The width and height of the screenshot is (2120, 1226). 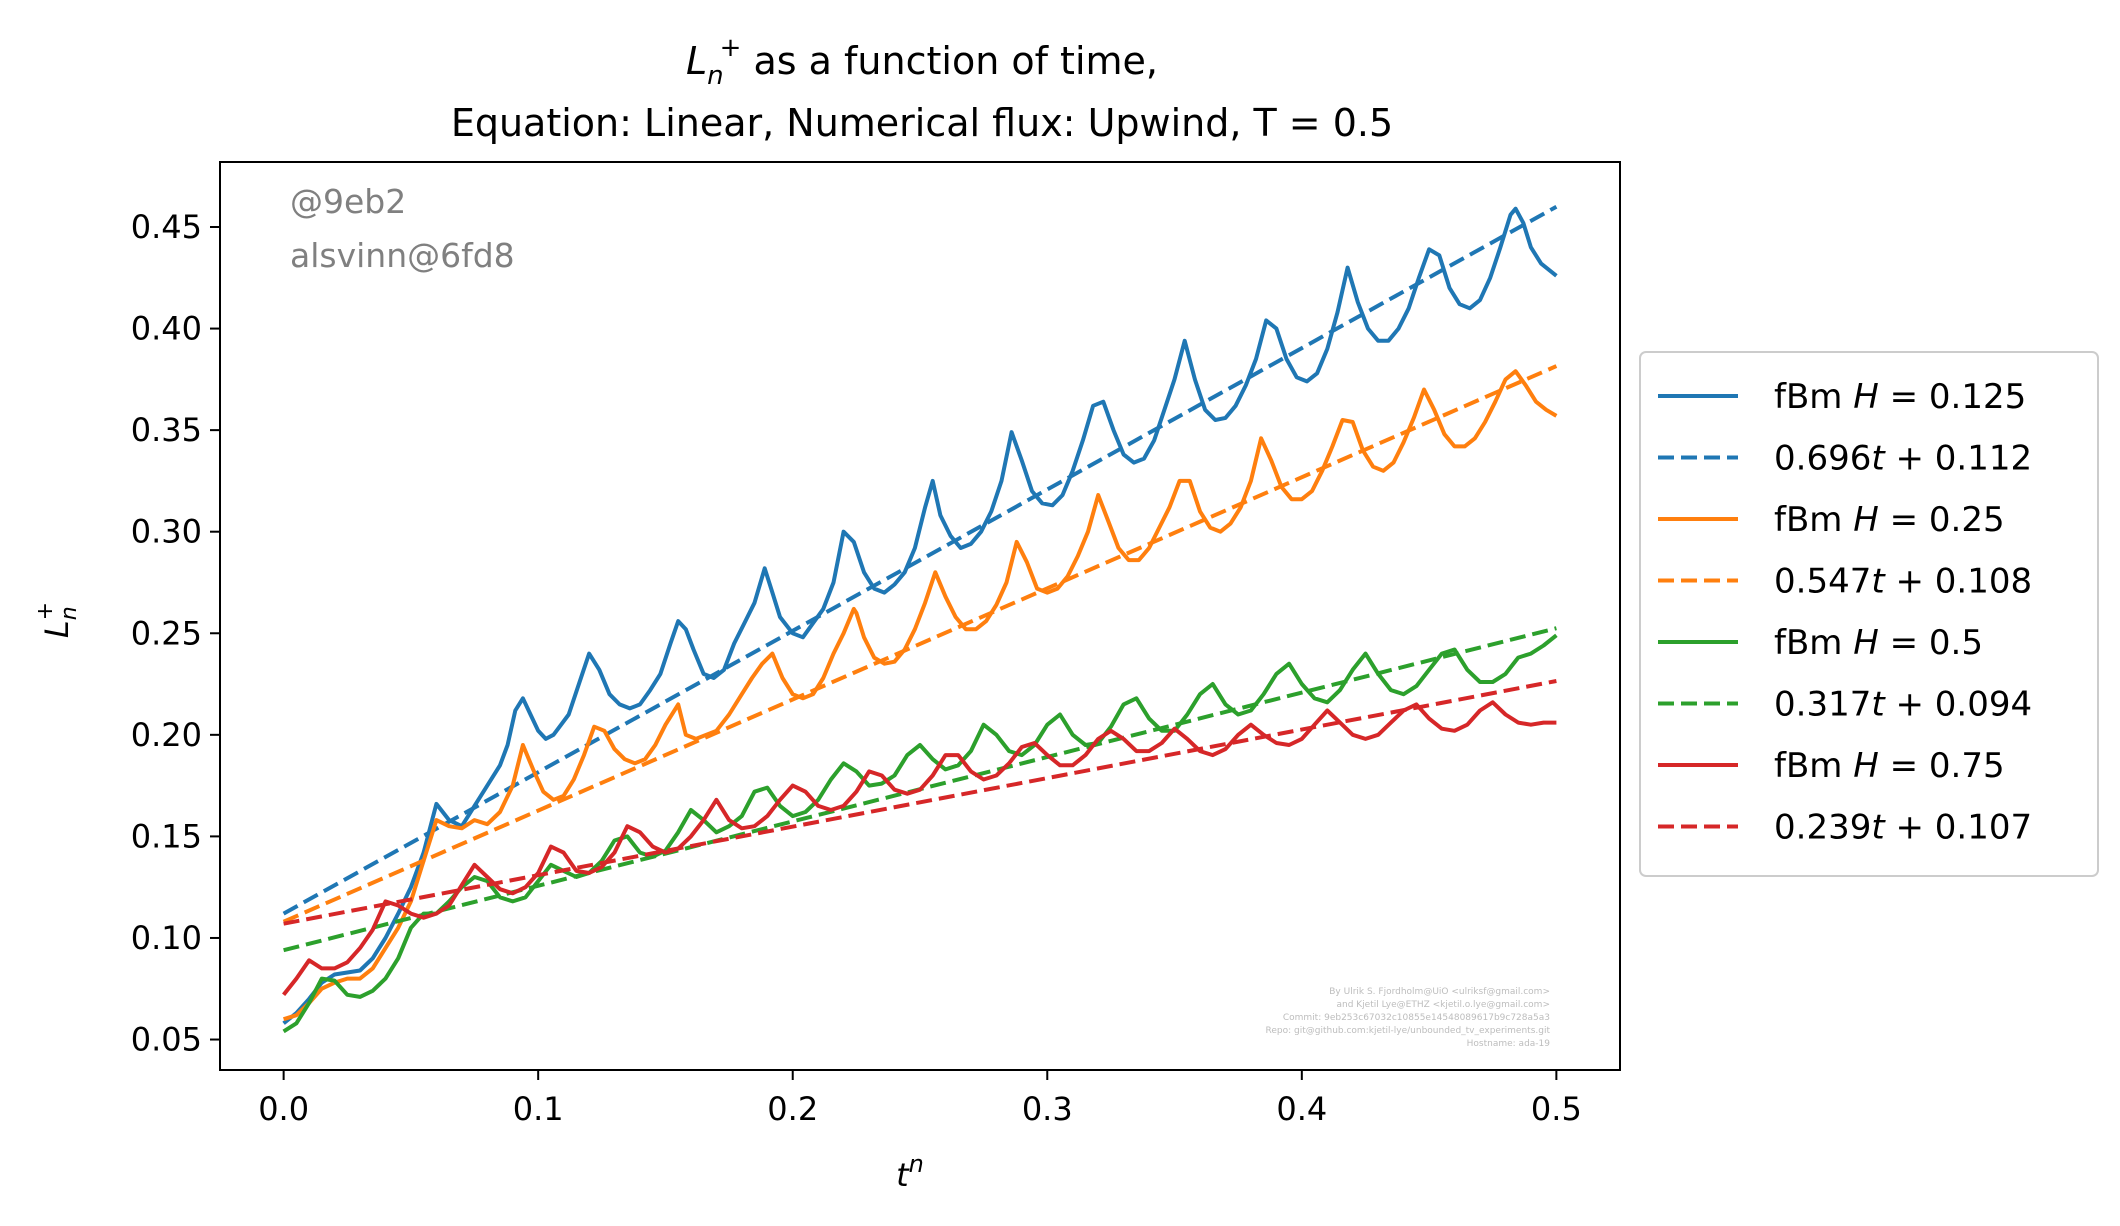 I want to click on legend-label-rest: + 0.108, so click(x=1958, y=582).